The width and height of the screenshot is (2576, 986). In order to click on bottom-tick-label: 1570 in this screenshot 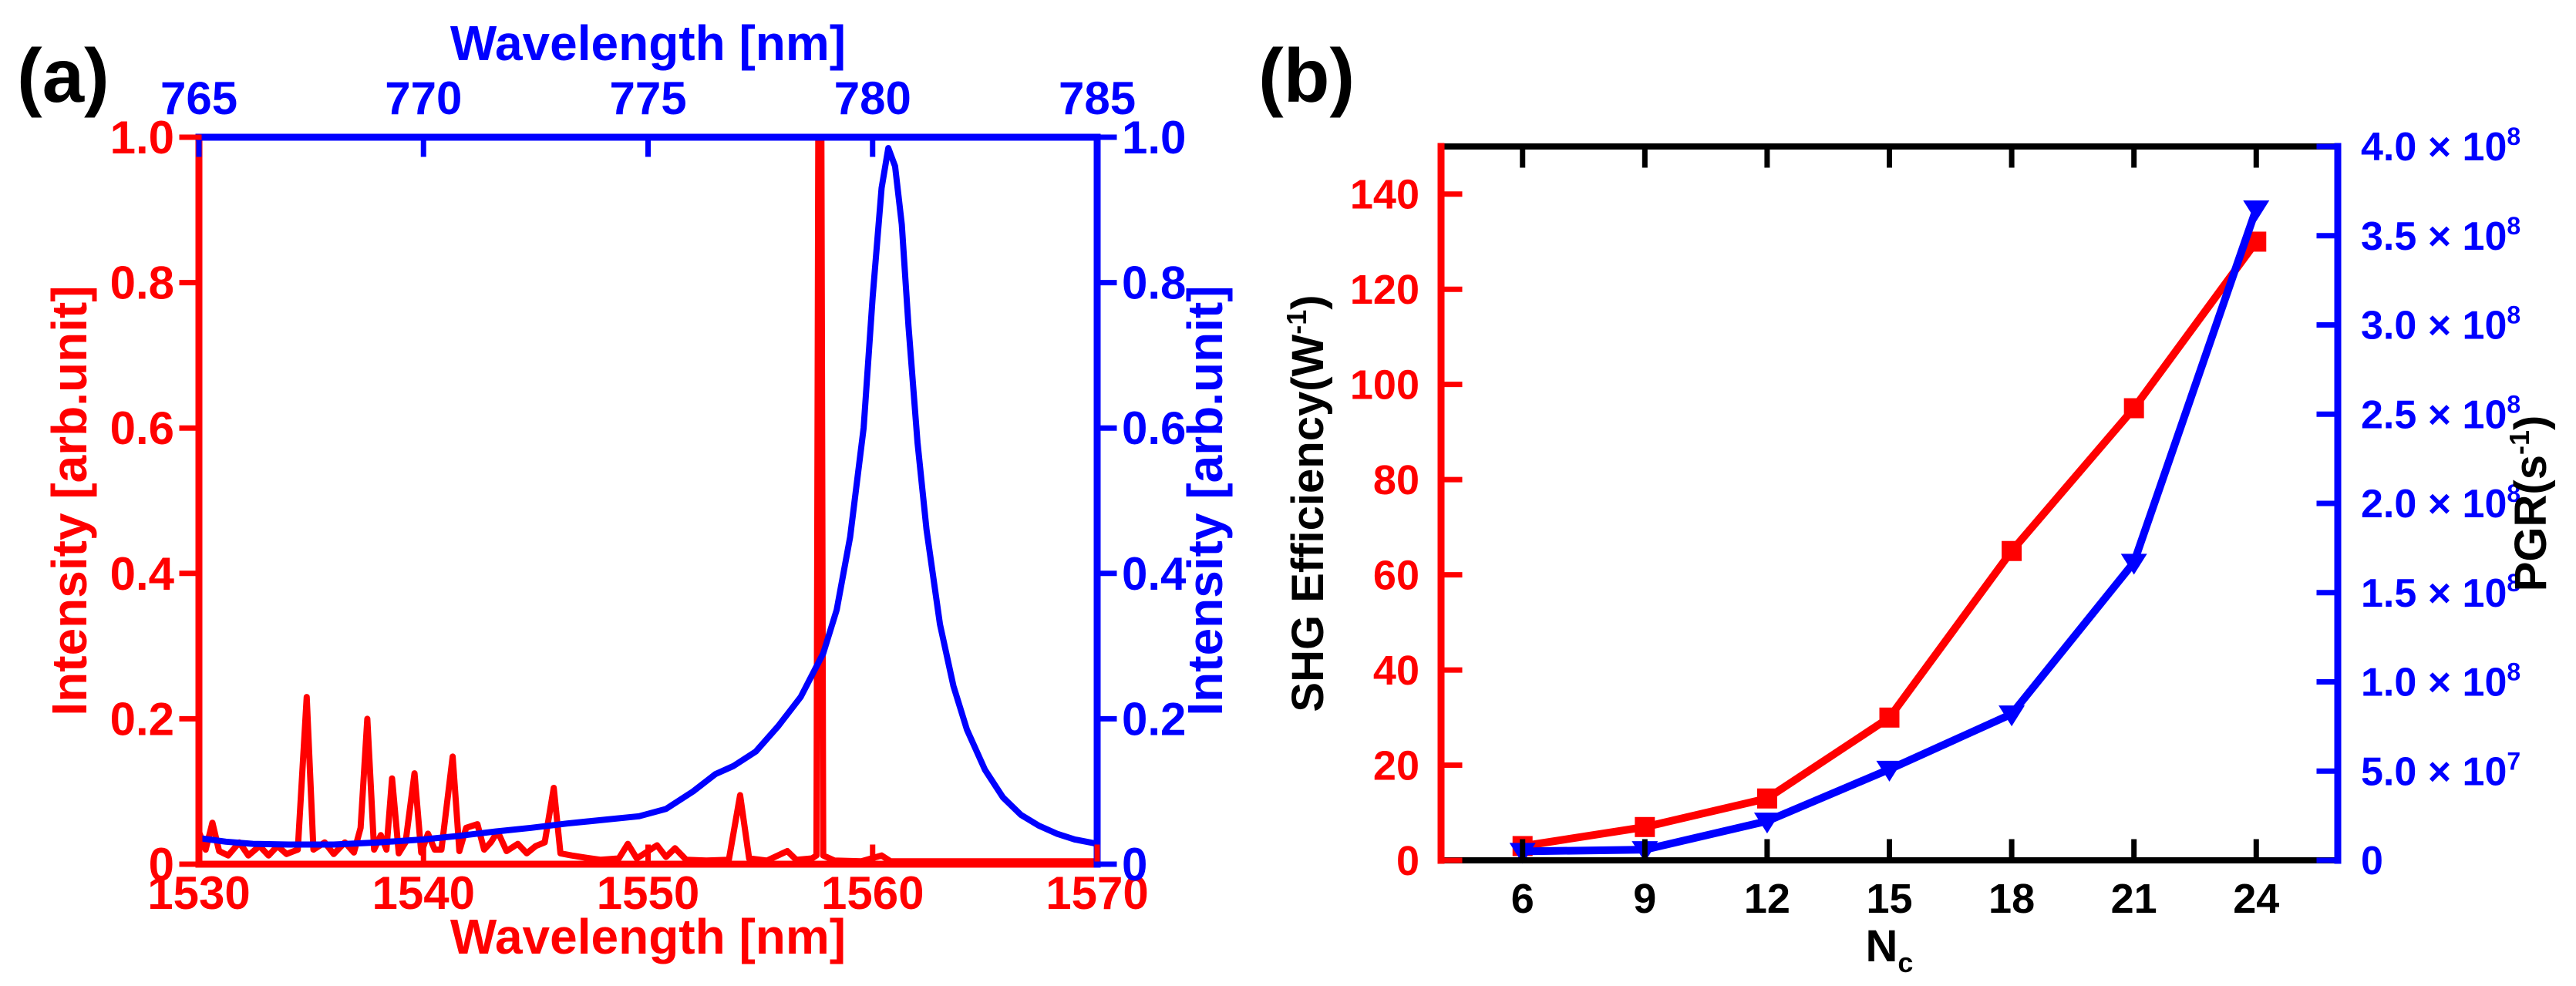, I will do `click(1097, 893)`.